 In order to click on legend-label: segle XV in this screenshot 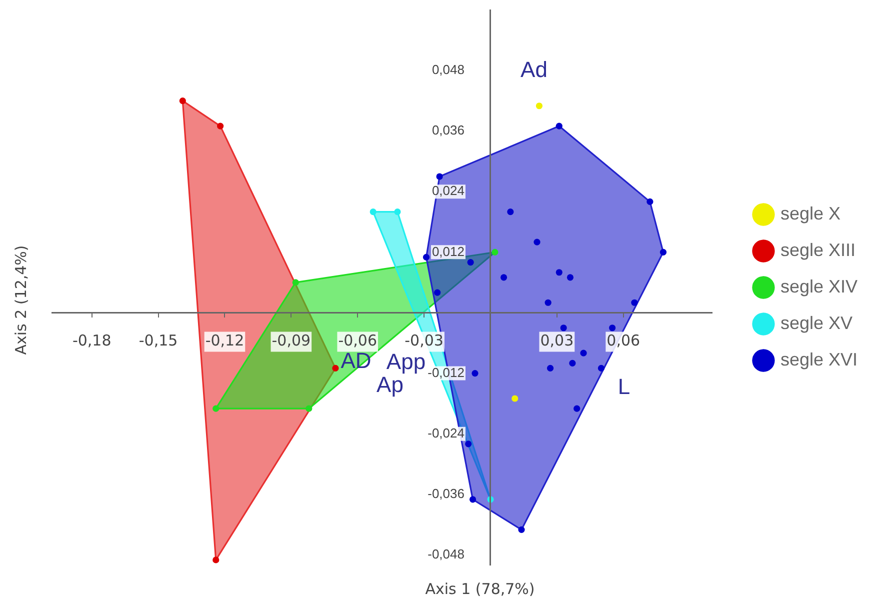, I will do `click(816, 322)`.